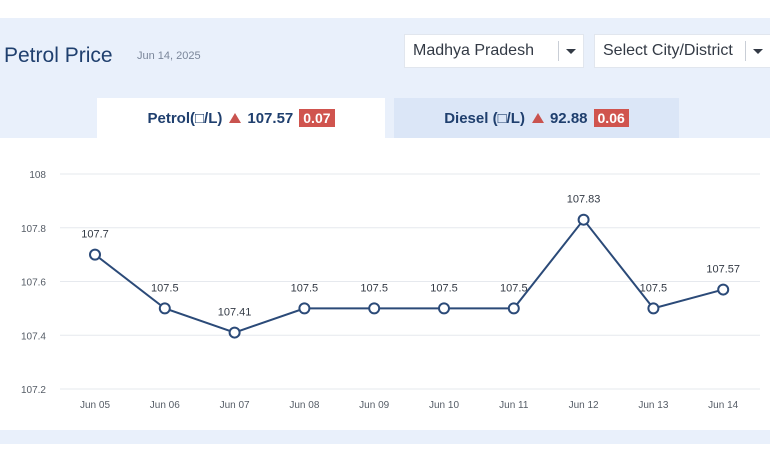 The height and width of the screenshot is (462, 770). I want to click on x-tick-label: Jun 14, so click(723, 405).